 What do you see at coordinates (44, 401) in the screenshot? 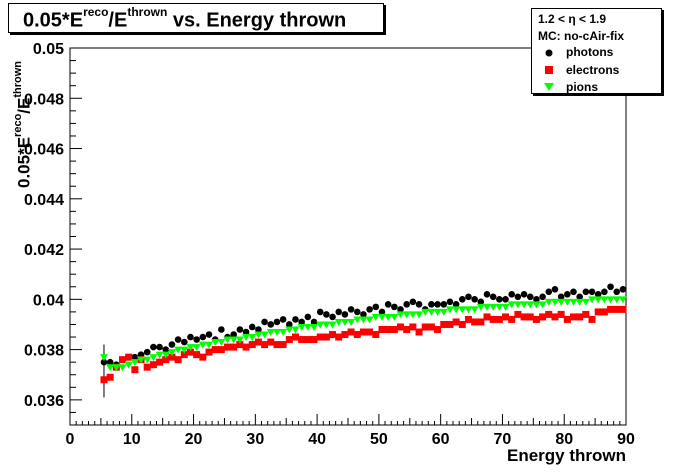
I see `y-tick-label: 0.036` at bounding box center [44, 401].